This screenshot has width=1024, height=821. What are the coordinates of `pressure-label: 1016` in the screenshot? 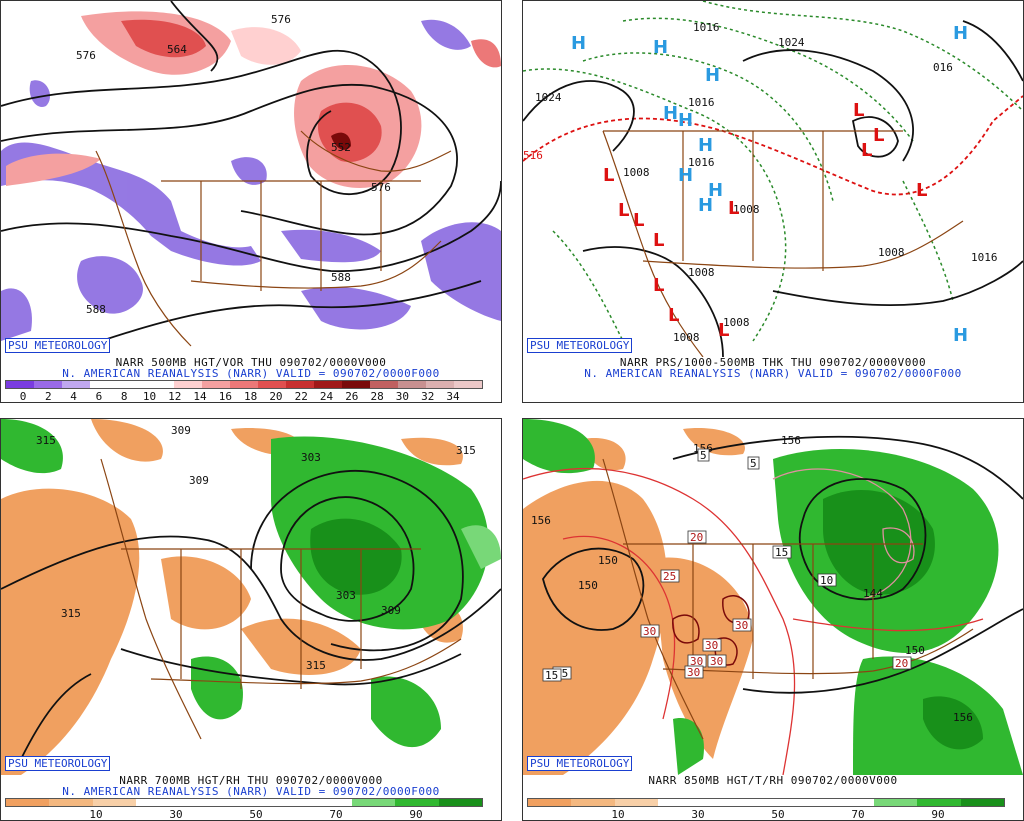 It's located at (701, 162).